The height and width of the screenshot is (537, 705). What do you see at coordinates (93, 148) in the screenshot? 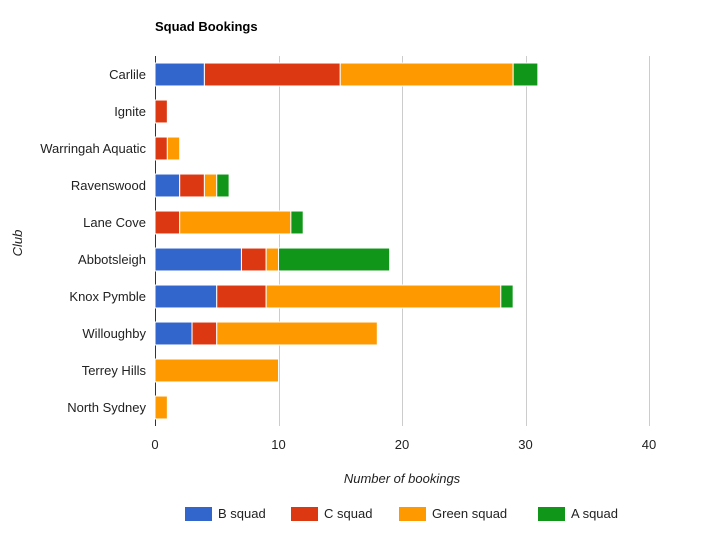
I see `category-label: Warringah Aquatic` at bounding box center [93, 148].